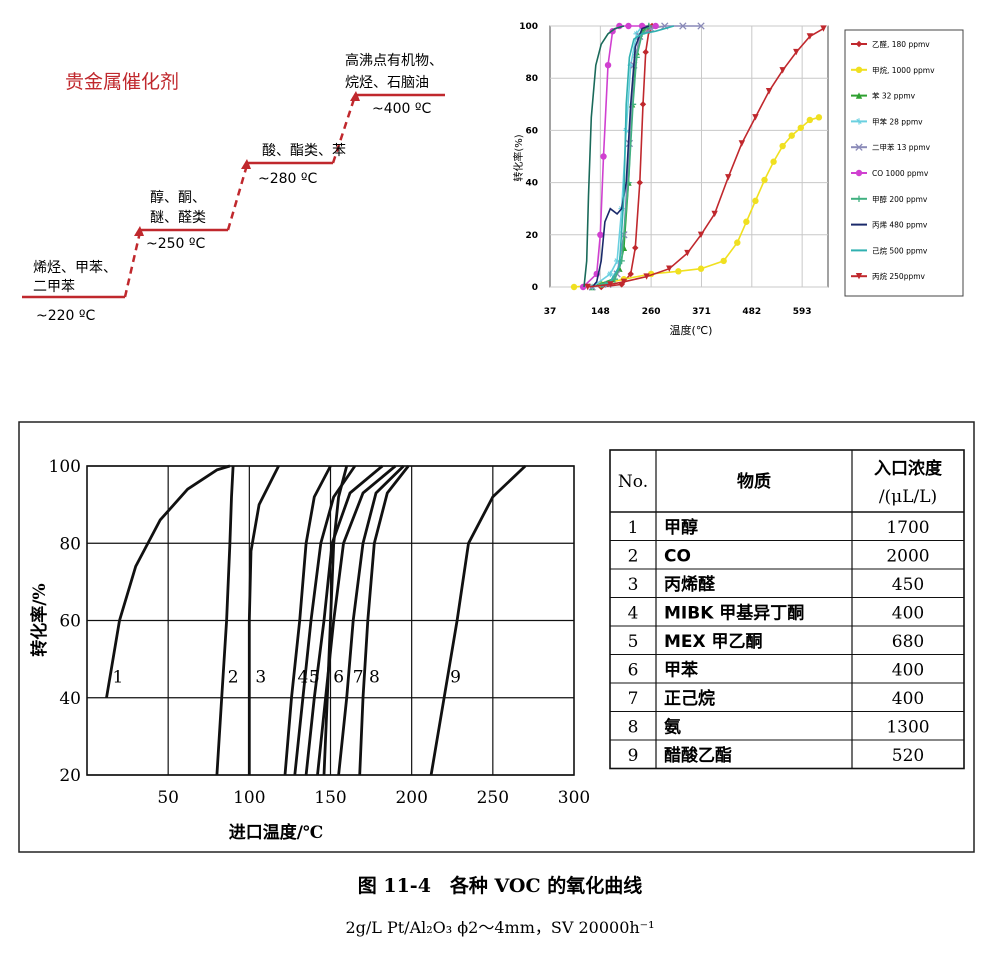  Describe the element at coordinates (531, 184) in the screenshot. I see `top-y-tick-label: 40` at that location.